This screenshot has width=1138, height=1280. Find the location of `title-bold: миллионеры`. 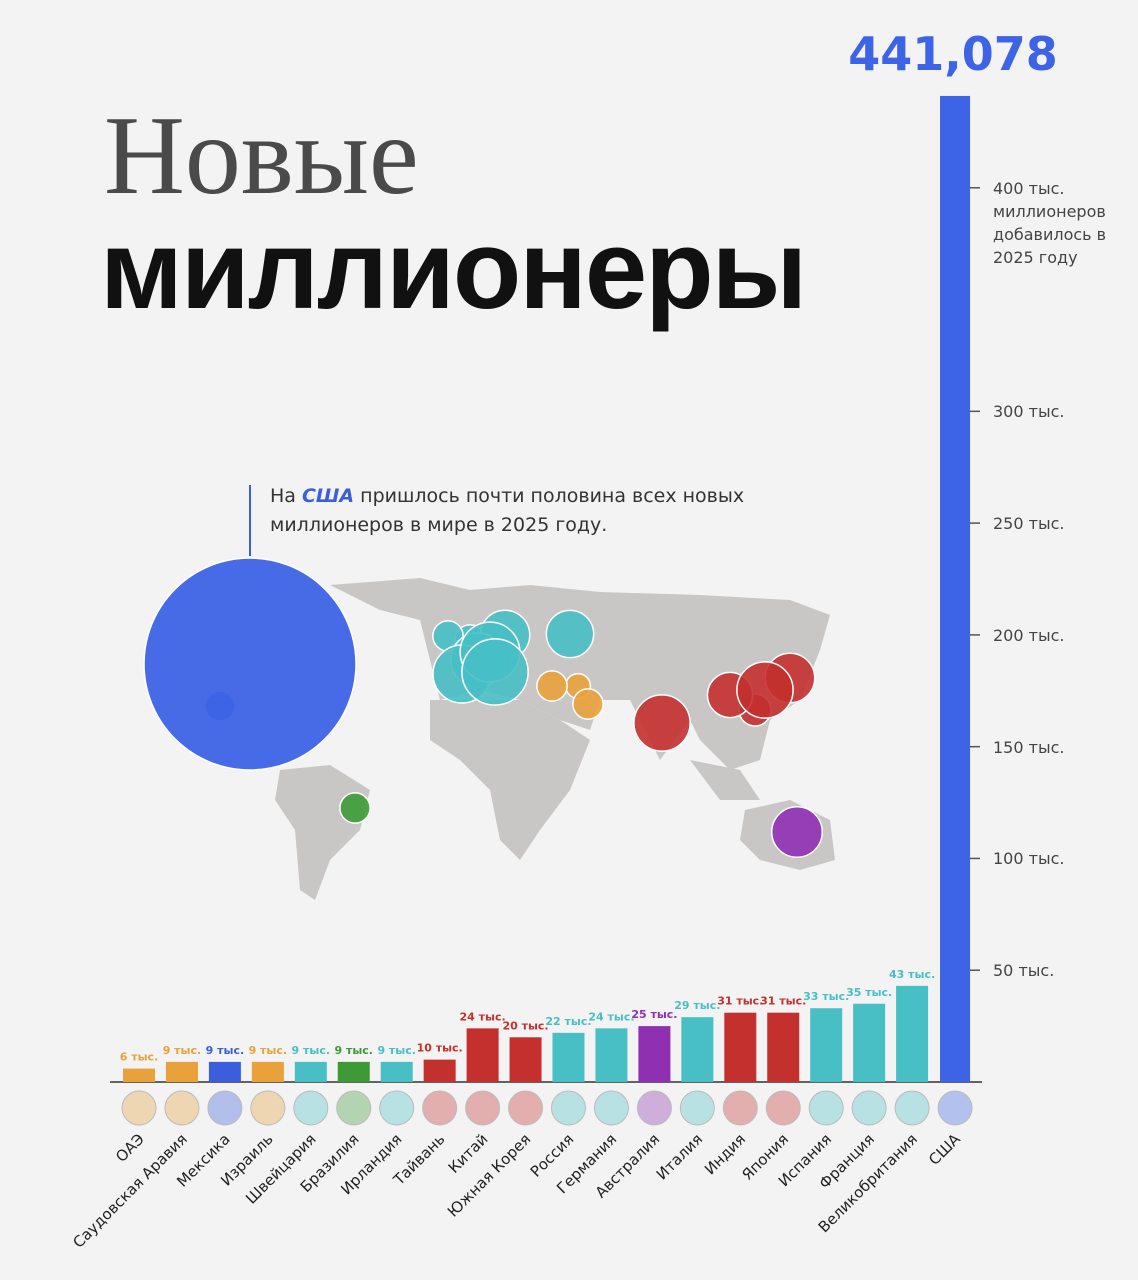

title-bold: миллионеры is located at coordinates (453, 269).